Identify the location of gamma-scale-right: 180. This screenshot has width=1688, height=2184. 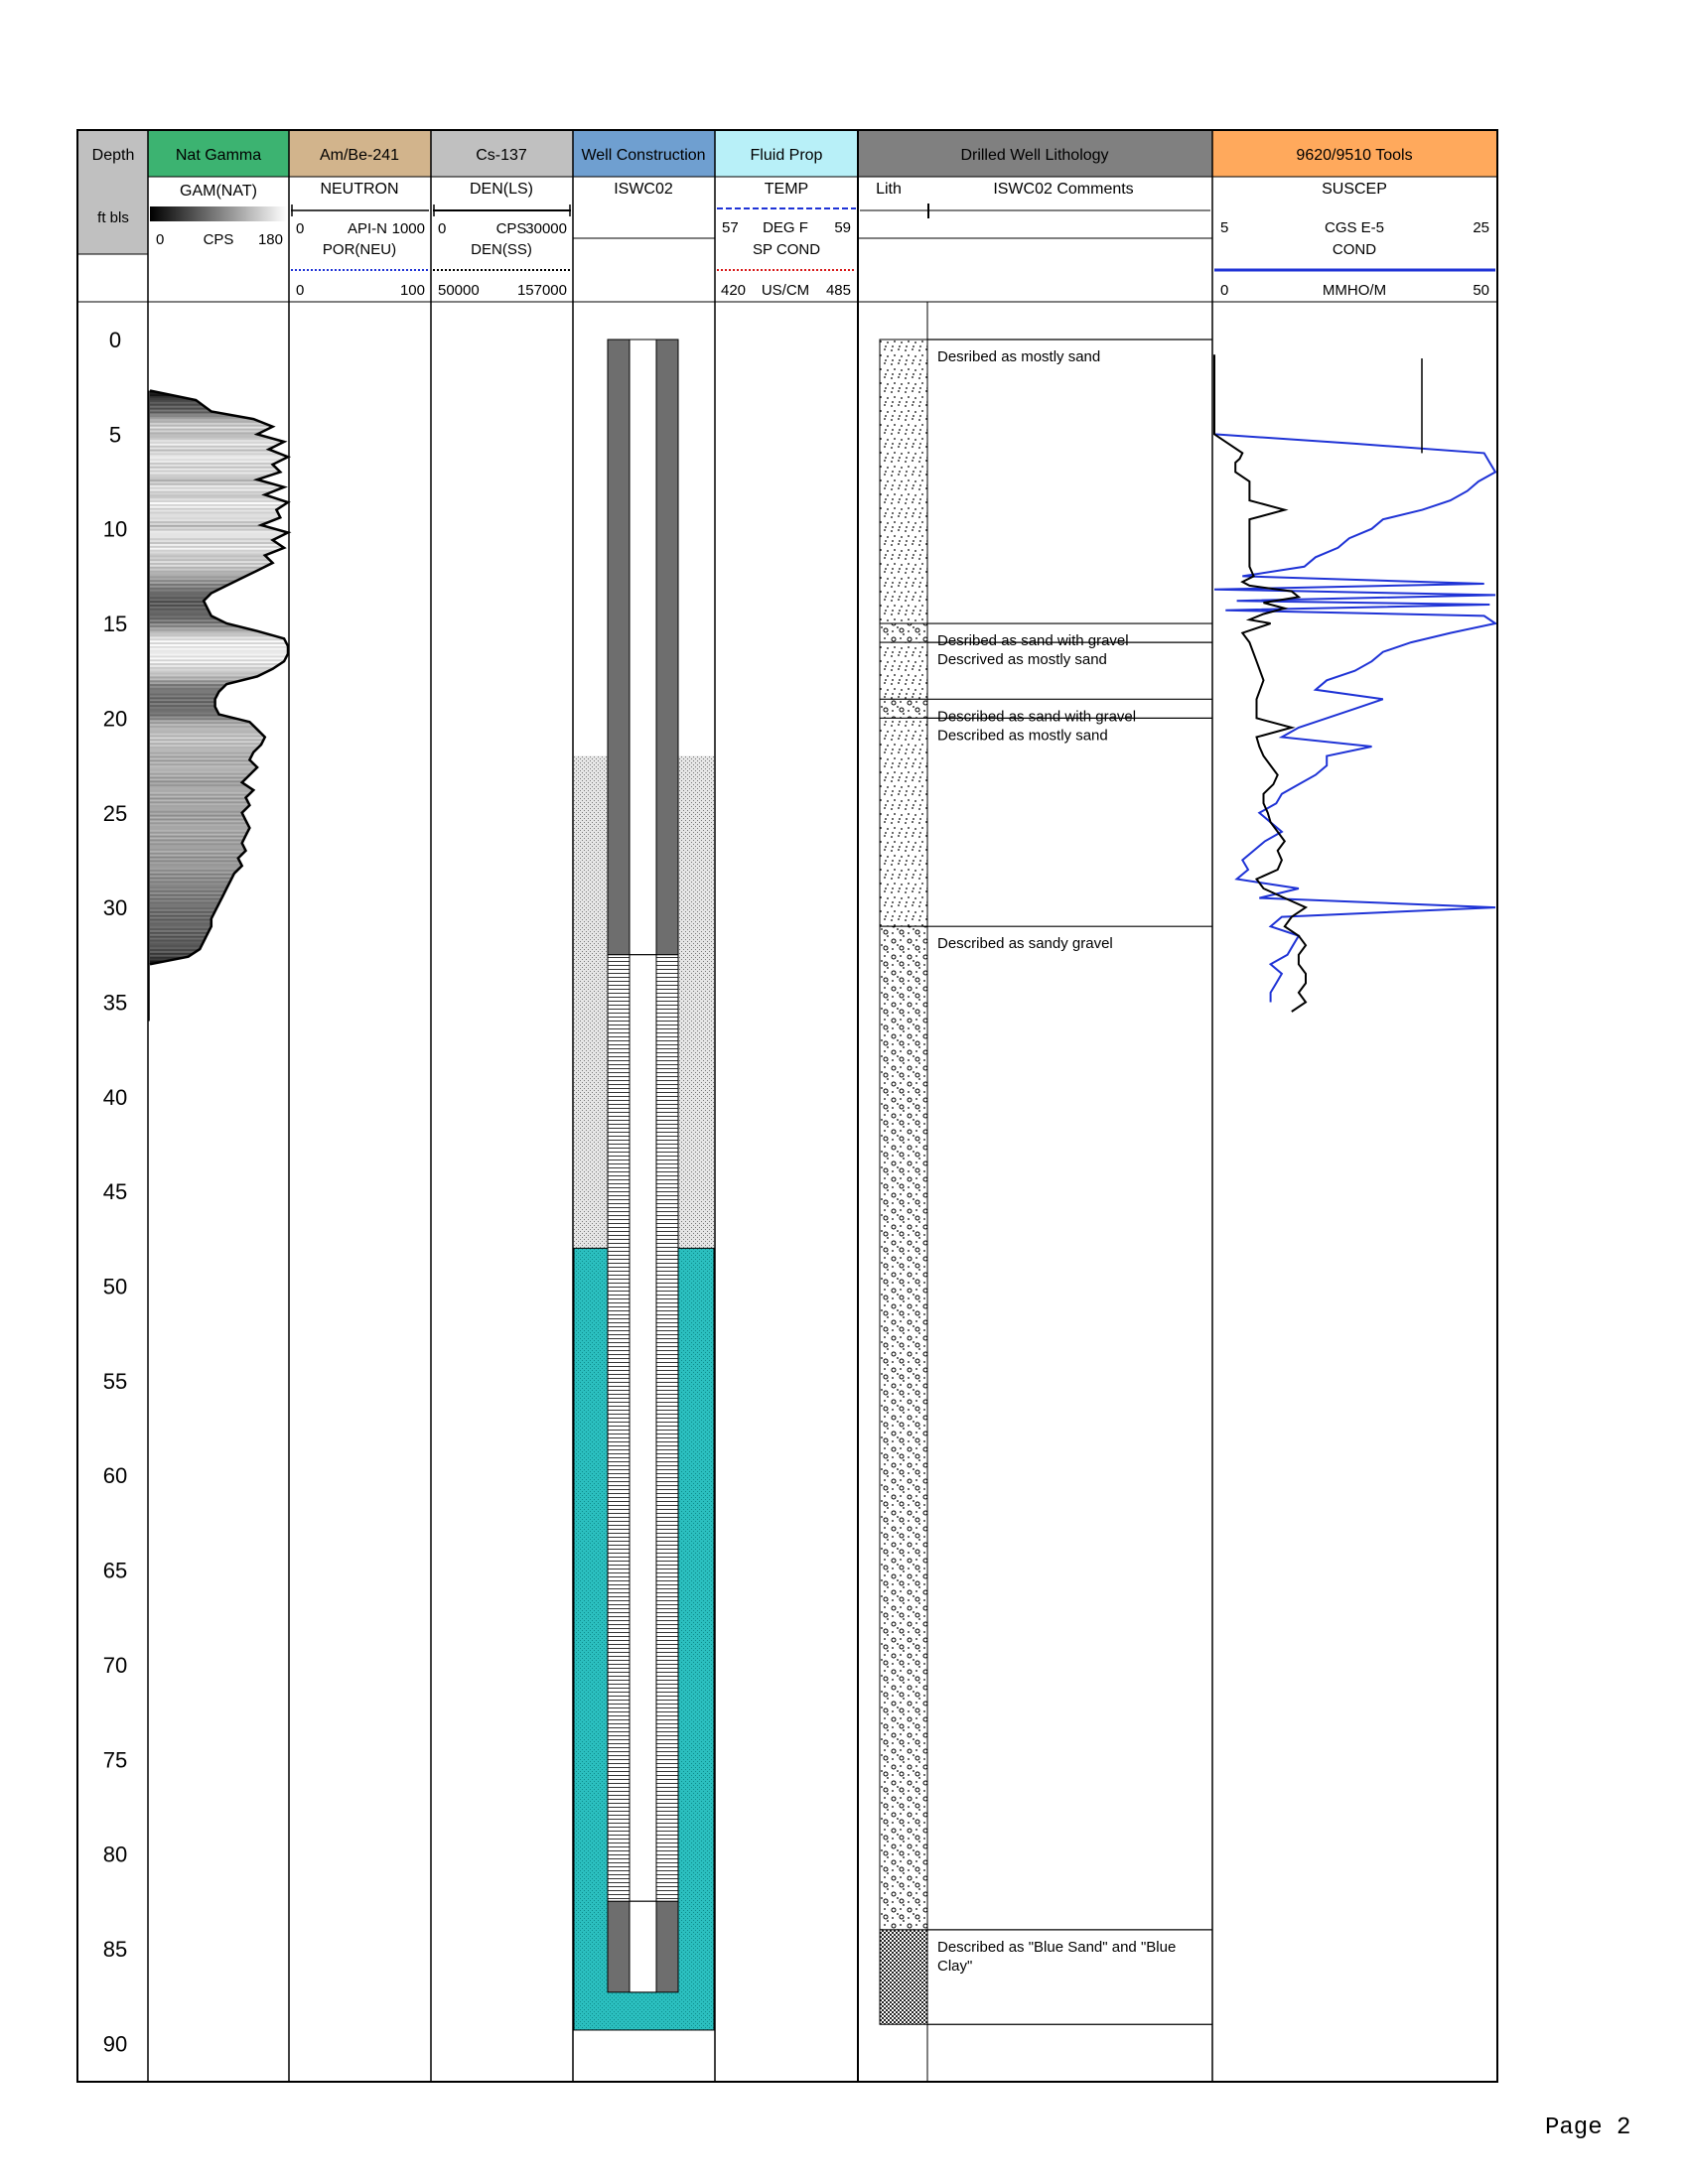
(270, 239).